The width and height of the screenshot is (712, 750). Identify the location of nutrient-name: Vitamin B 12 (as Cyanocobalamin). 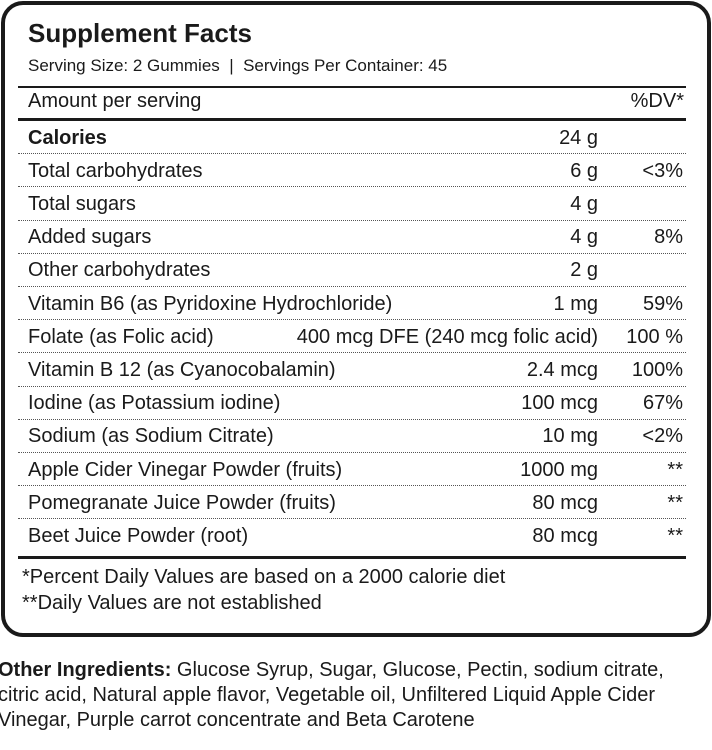
(182, 370).